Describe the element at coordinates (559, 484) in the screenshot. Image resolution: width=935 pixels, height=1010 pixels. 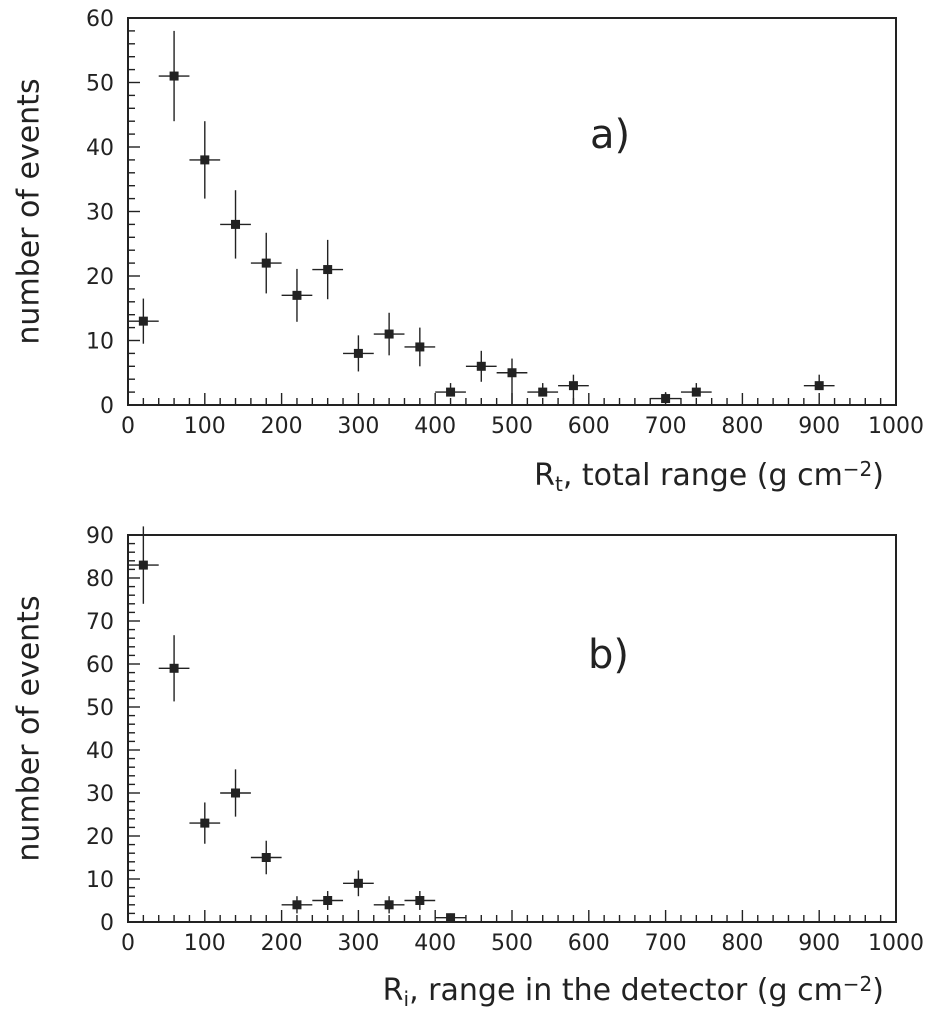
I see `x-axis-title-subscript: t` at that location.